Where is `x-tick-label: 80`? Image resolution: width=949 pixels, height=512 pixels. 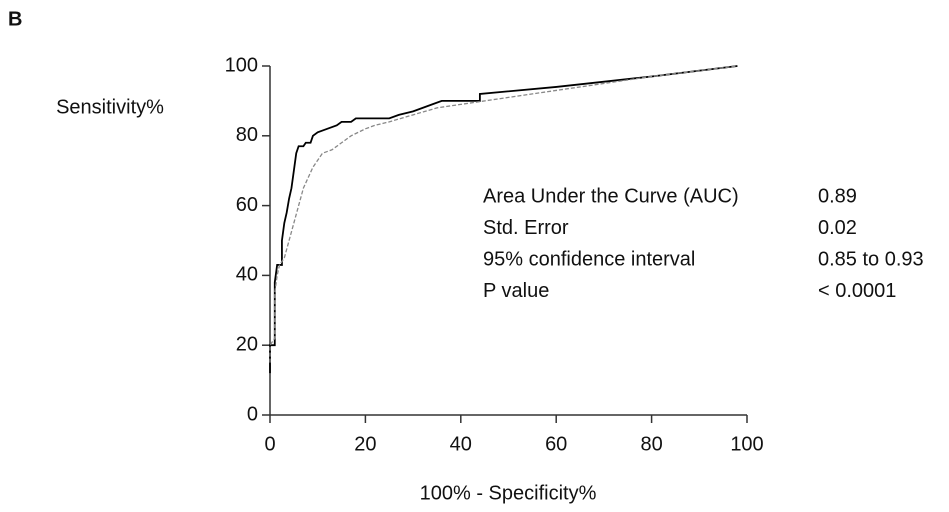 x-tick-label: 80 is located at coordinates (651, 444).